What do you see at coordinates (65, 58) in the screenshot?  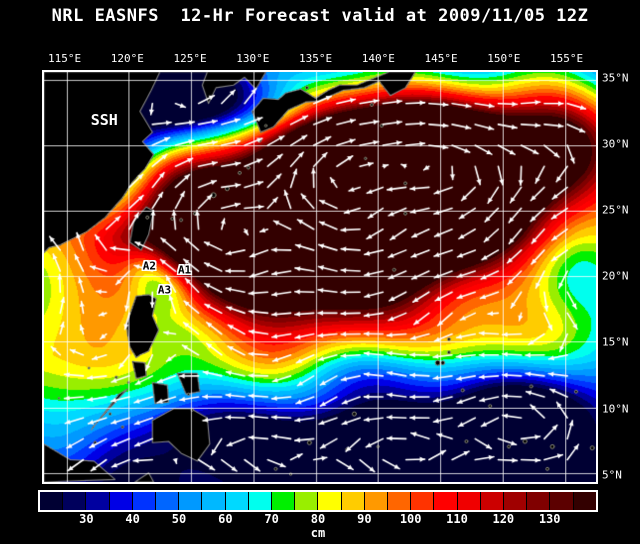 I see `lon-tick-label: 115°E` at bounding box center [65, 58].